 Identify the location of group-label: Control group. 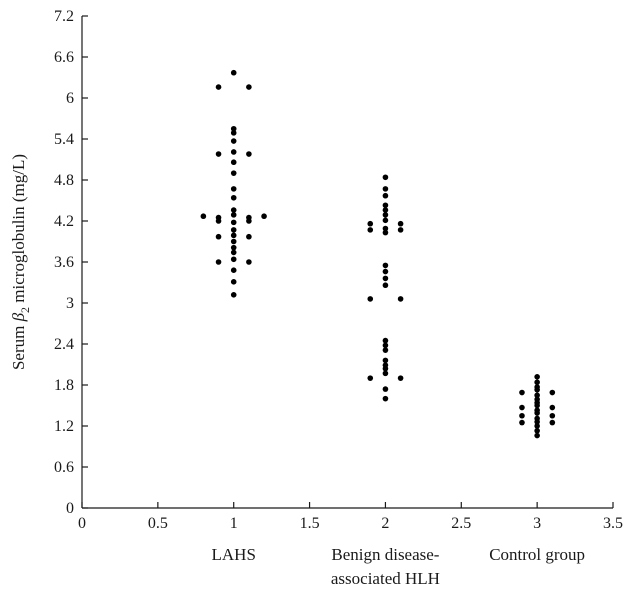
(537, 554).